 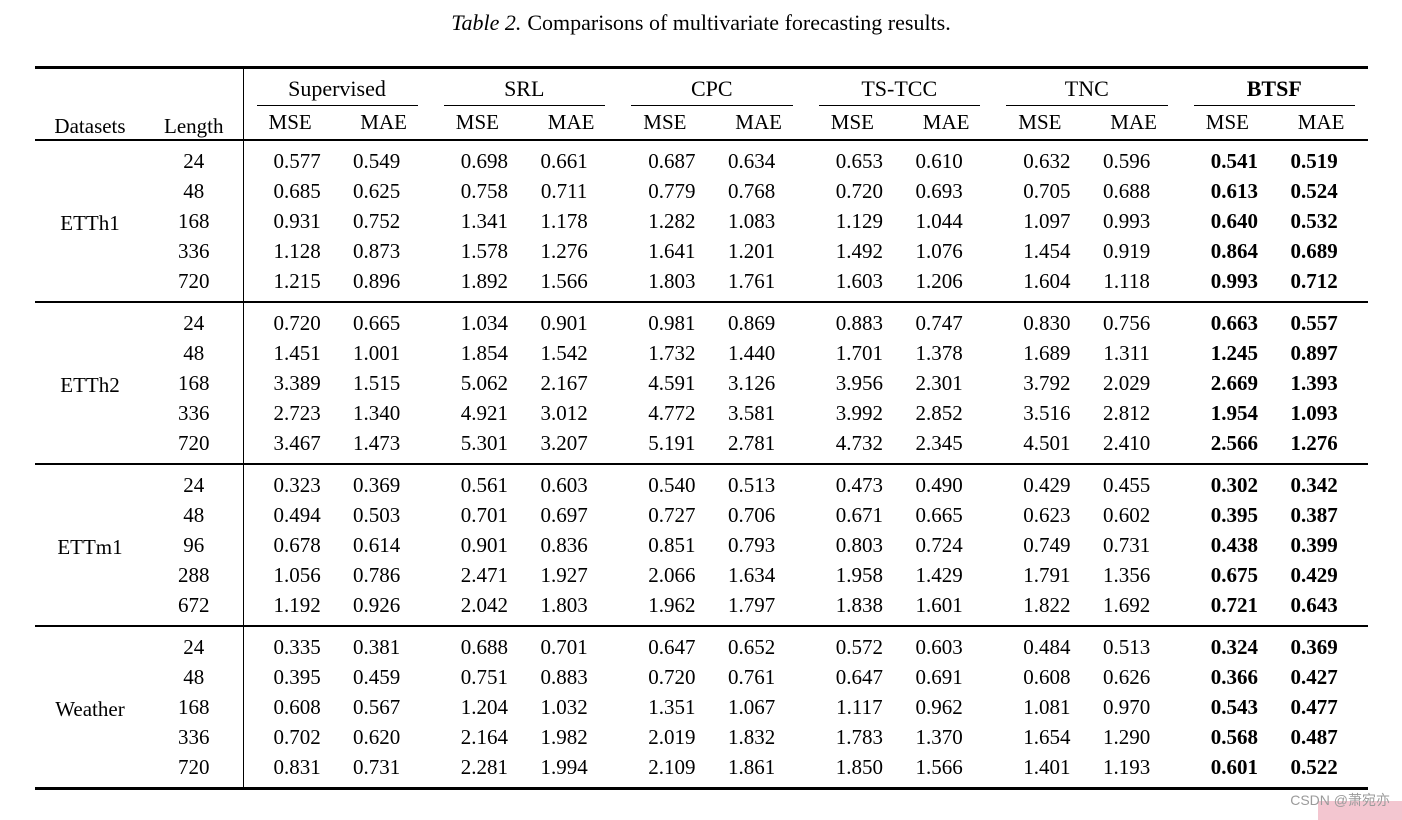 I want to click on value-cell: 0.487, so click(x=1314, y=736).